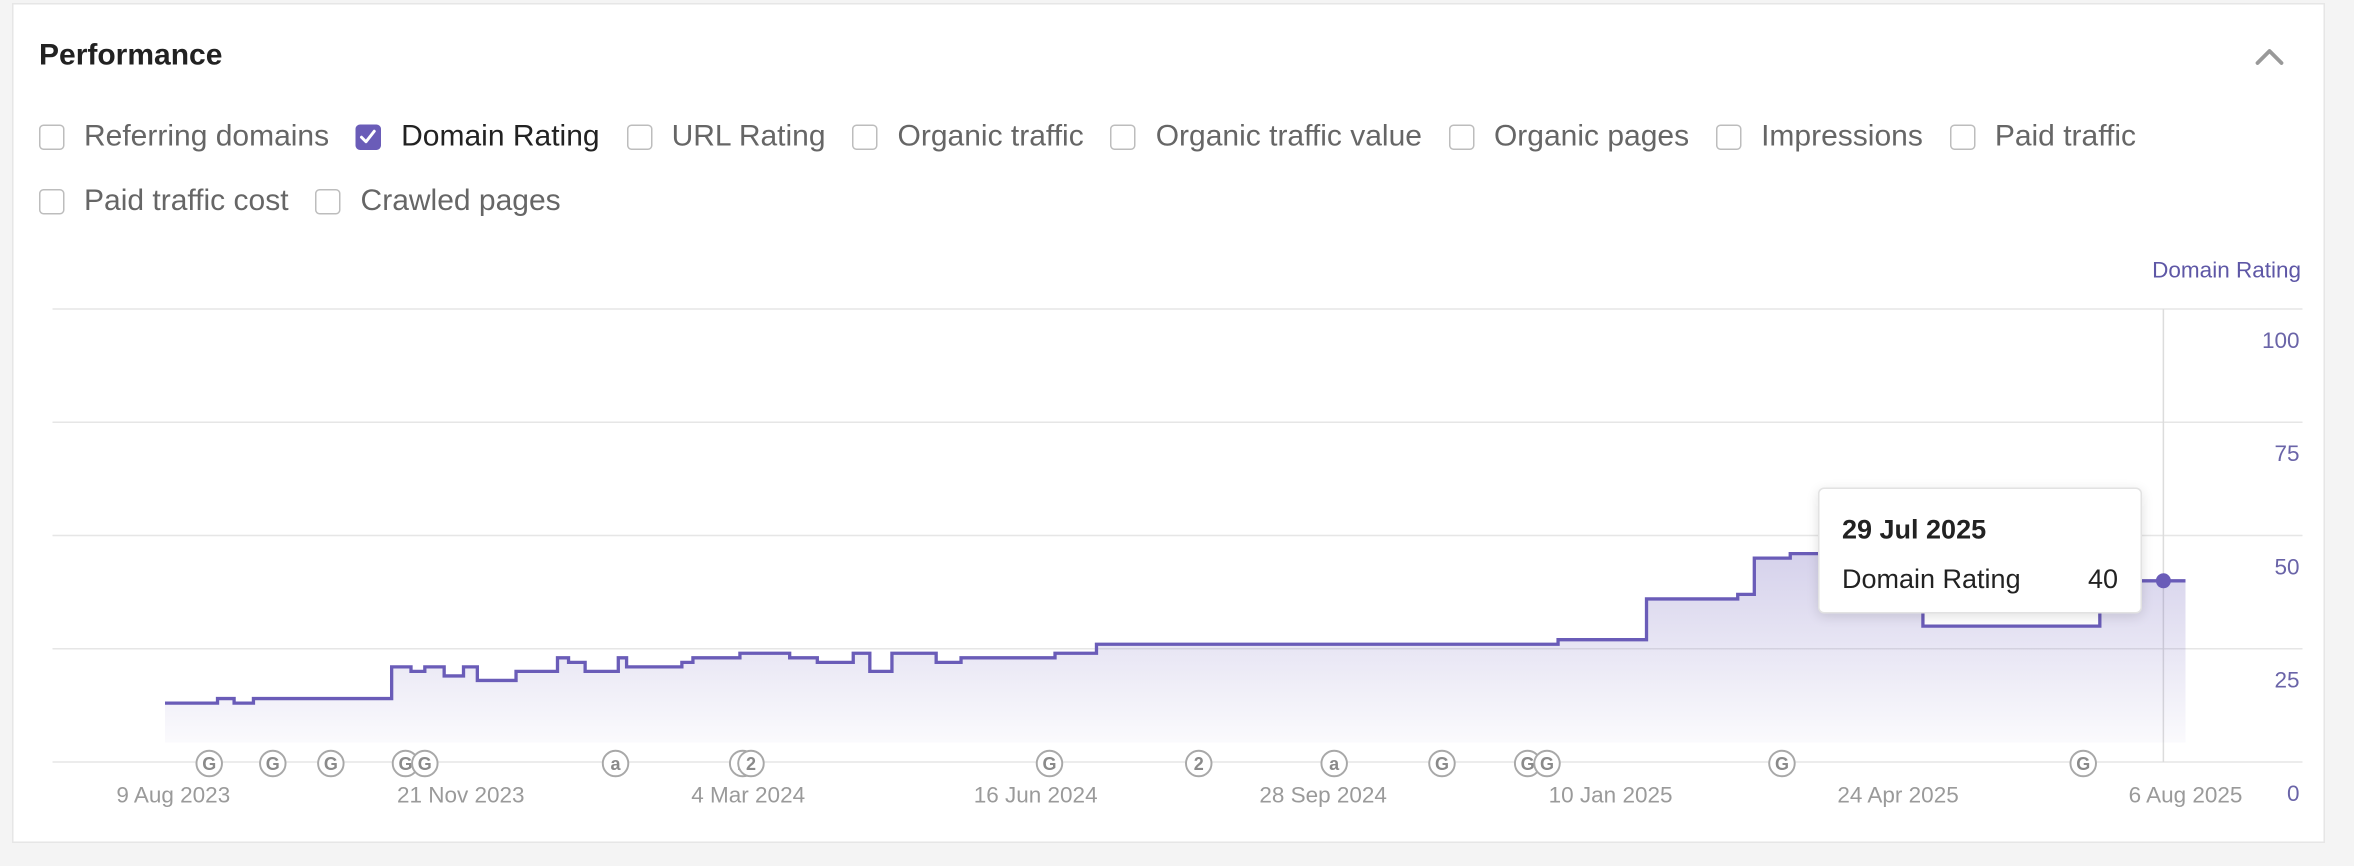  Describe the element at coordinates (2102, 579) in the screenshot. I see `tooltip-value: 40` at that location.